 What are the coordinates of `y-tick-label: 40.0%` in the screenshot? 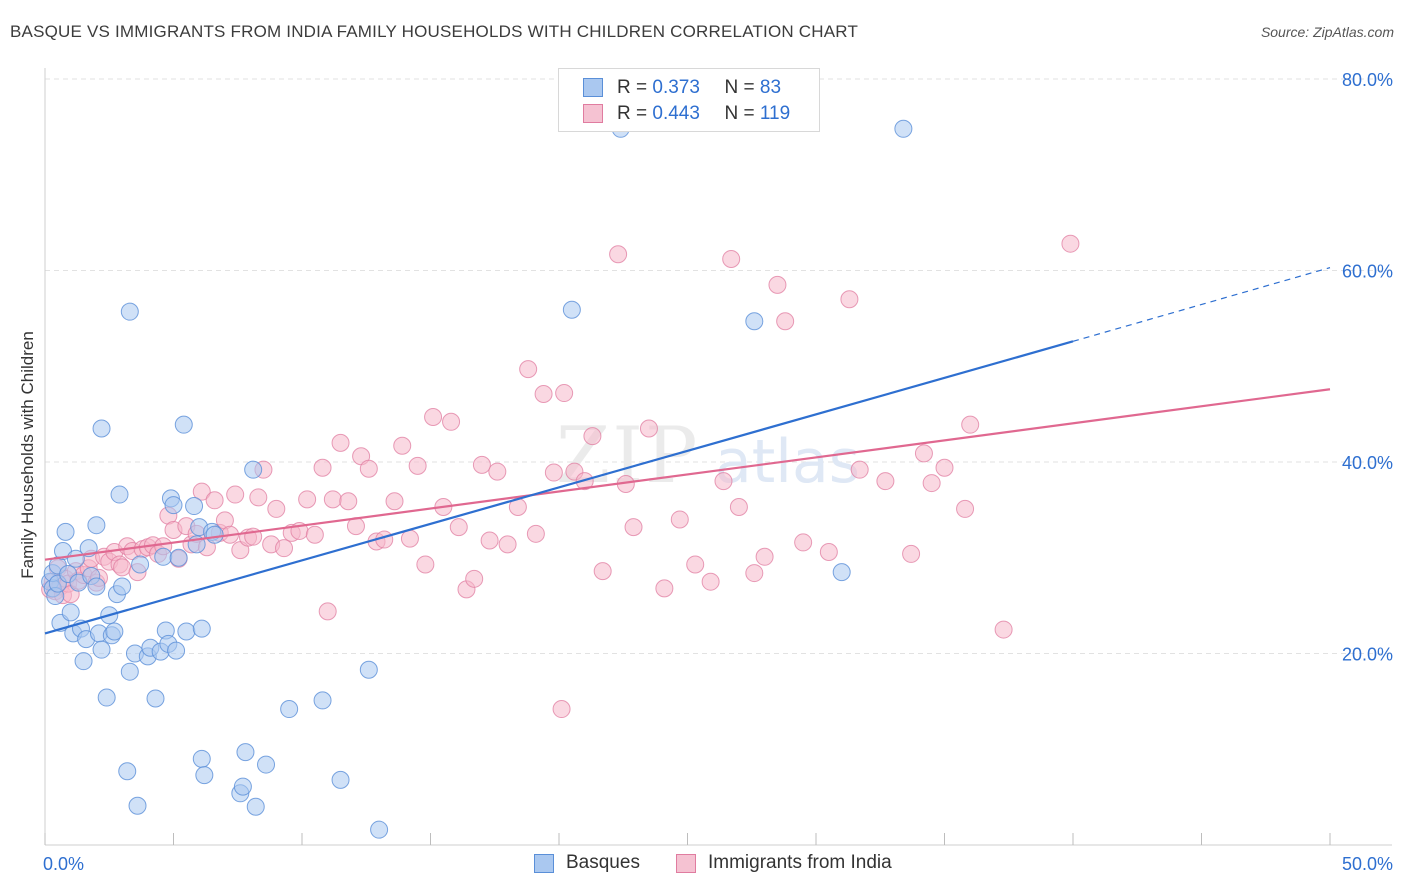 It's located at (1367, 463).